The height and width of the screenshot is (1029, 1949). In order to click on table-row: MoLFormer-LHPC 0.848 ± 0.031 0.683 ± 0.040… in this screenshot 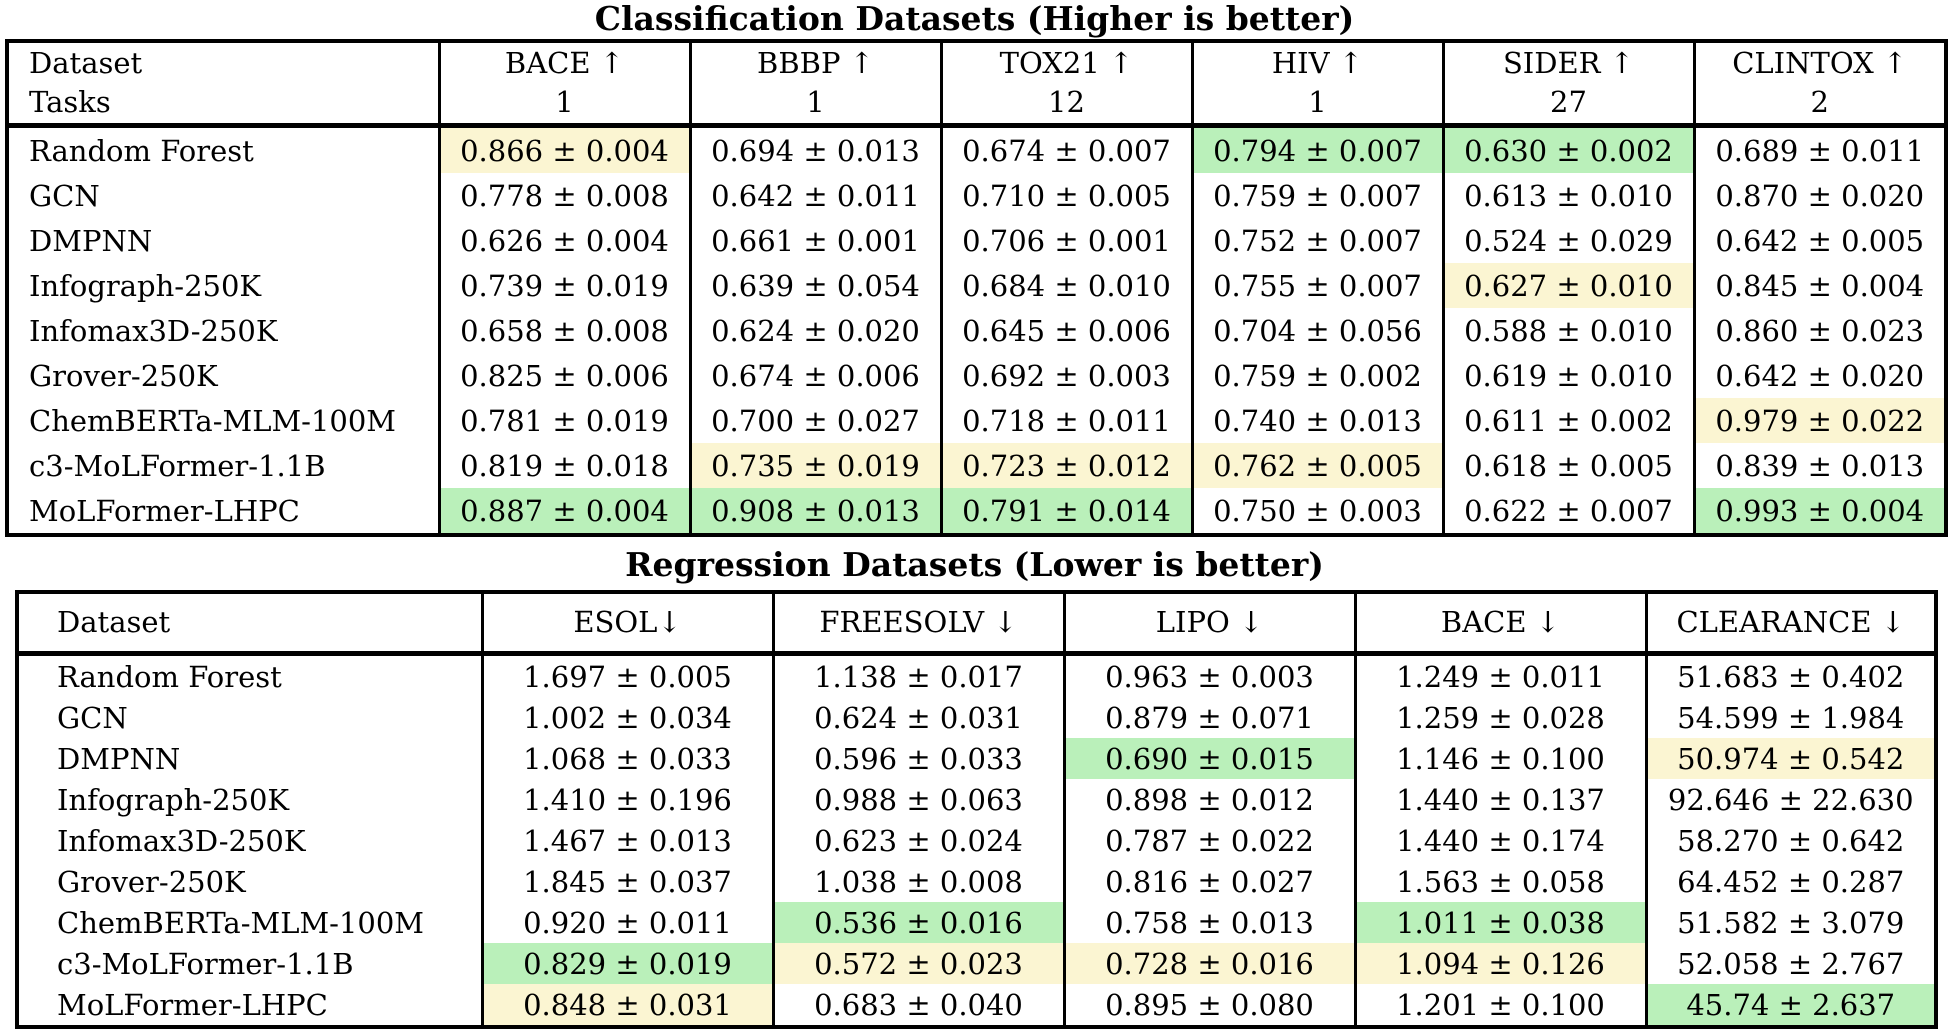, I will do `click(976, 1005)`.